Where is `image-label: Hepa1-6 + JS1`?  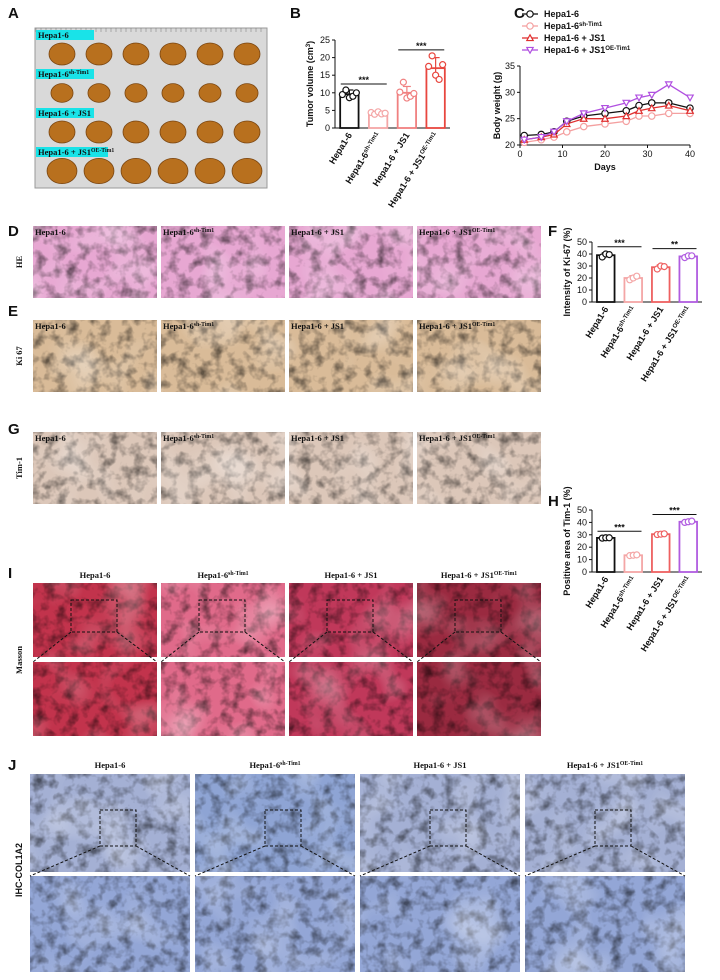 image-label: Hepa1-6 + JS1 is located at coordinates (350, 575).